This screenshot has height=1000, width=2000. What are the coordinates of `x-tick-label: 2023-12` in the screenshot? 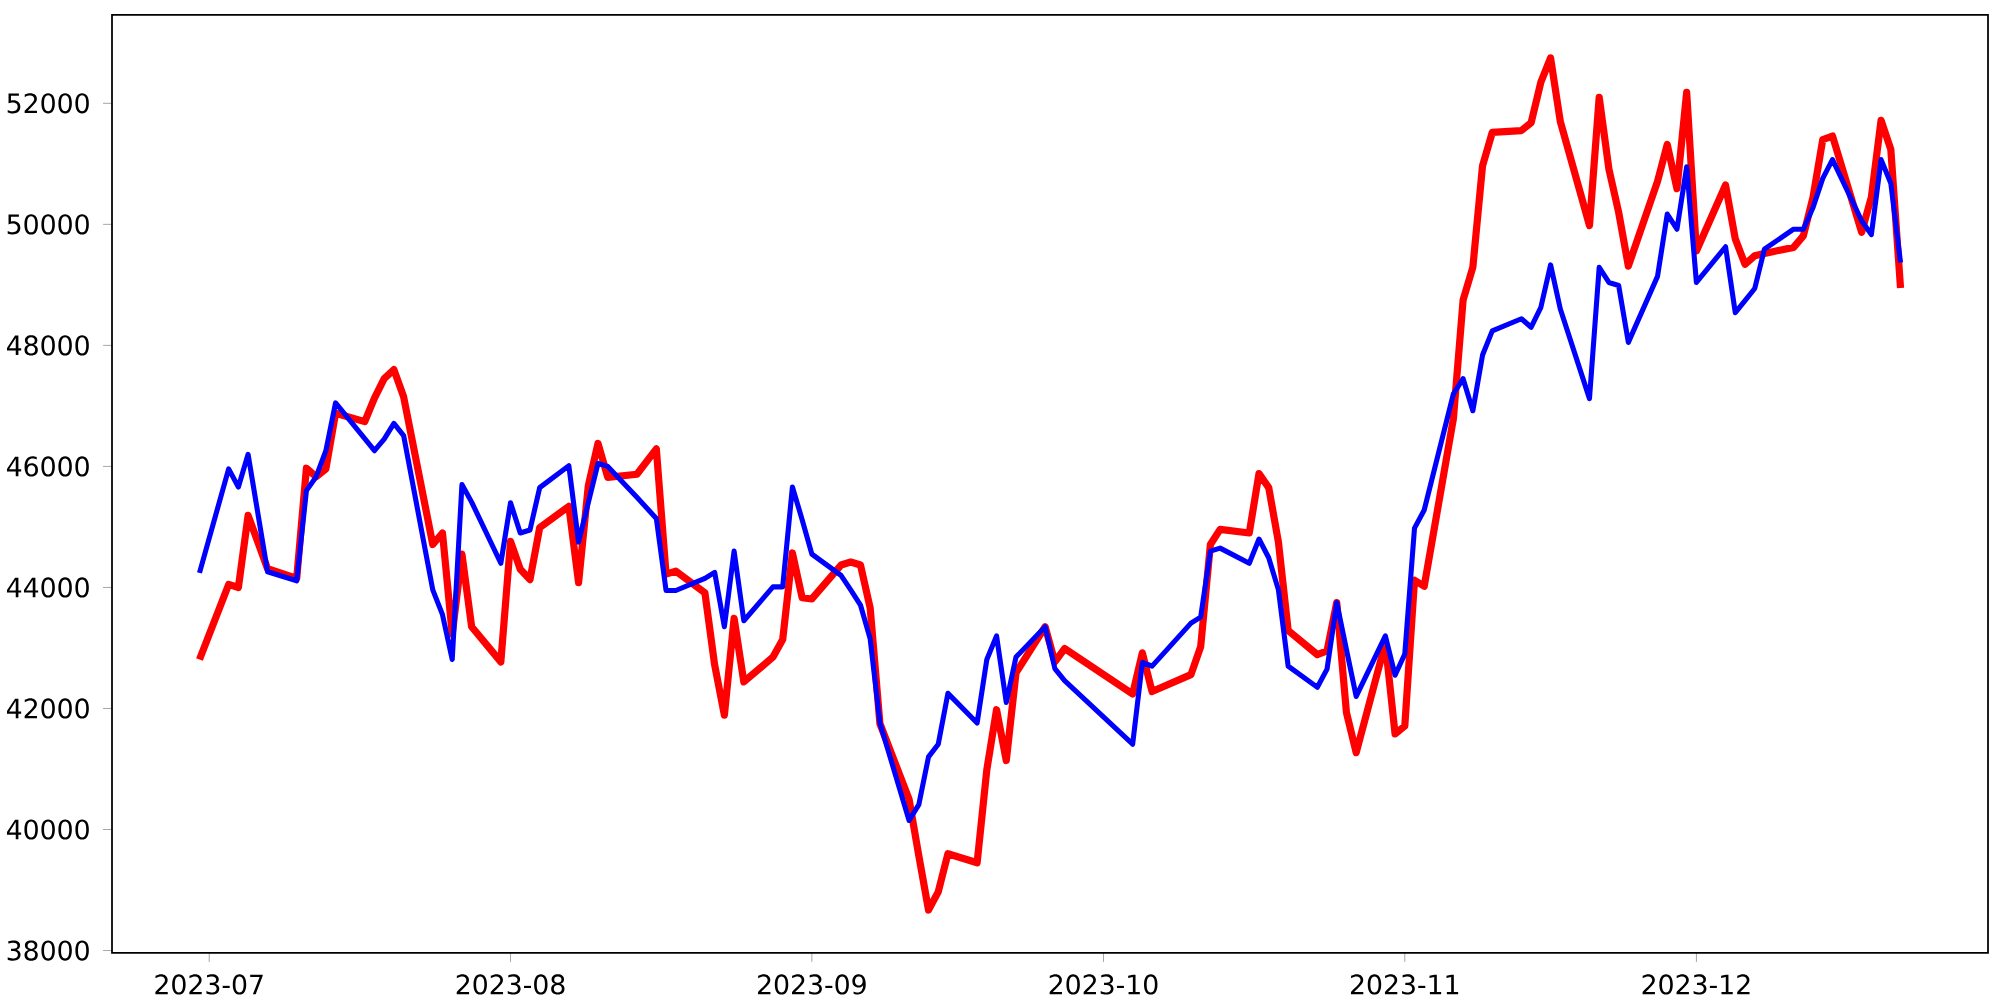 It's located at (1696, 984).